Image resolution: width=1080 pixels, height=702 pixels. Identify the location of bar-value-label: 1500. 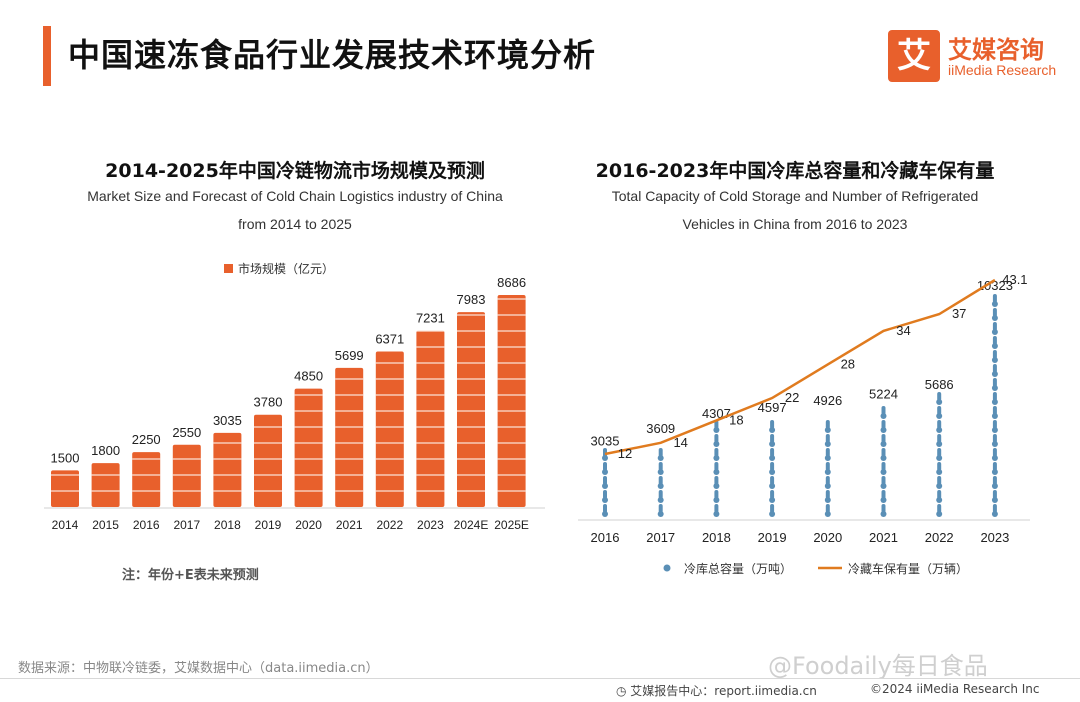
(65, 457).